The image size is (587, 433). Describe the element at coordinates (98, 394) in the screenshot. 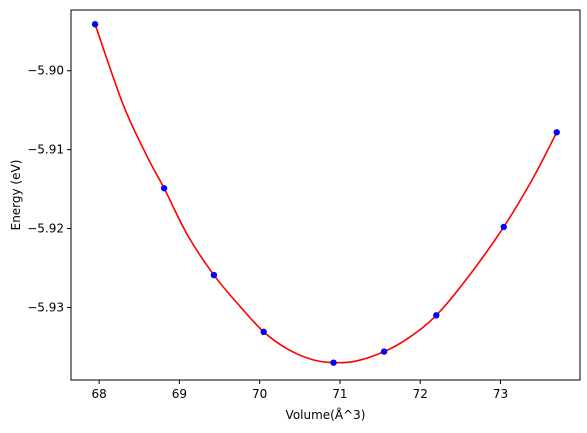

I see `x-tick-label: 68` at that location.